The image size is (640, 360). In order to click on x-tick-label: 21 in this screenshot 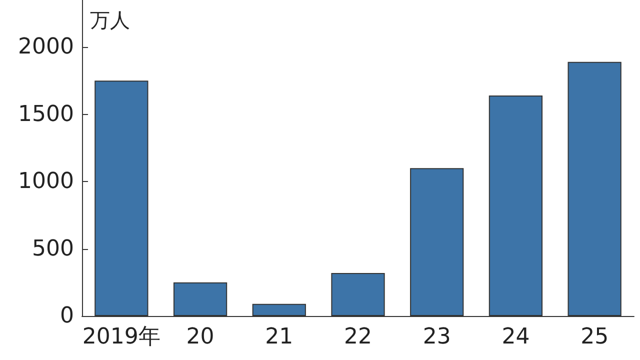, I will do `click(279, 337)`.